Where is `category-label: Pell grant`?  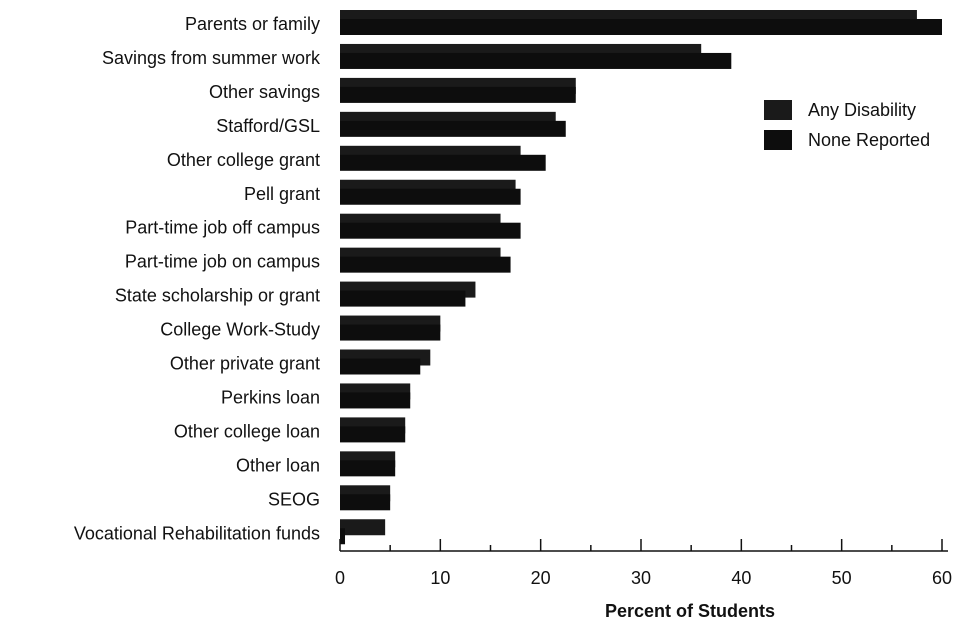 category-label: Pell grant is located at coordinates (282, 194).